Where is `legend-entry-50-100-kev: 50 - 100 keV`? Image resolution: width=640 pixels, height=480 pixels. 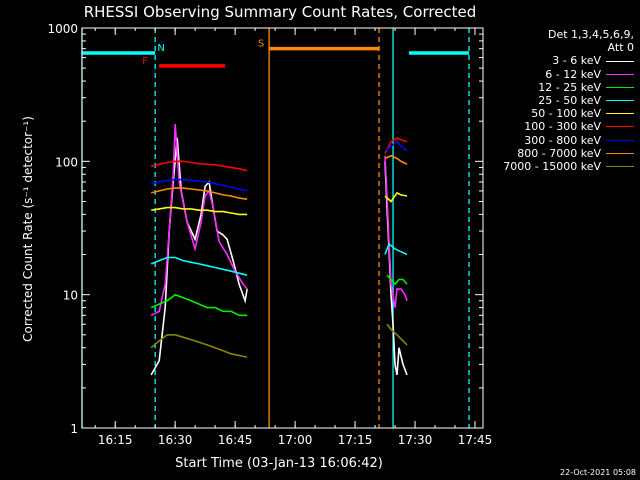
legend-entry-50-100-kev: 50 - 100 keV is located at coordinates (556, 113).